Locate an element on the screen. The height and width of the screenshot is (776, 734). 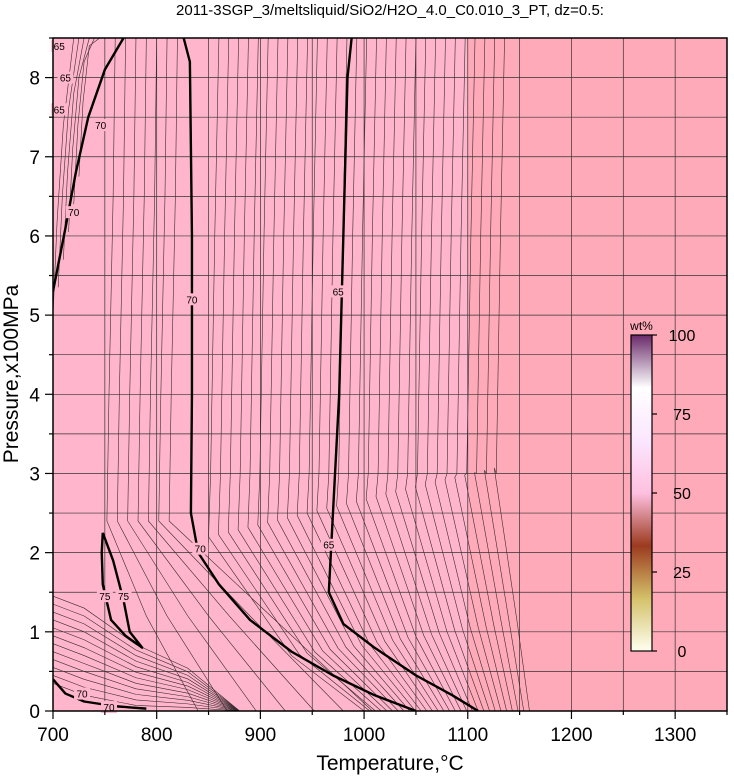
colorbar-tick-label: 50 is located at coordinates (682, 494).